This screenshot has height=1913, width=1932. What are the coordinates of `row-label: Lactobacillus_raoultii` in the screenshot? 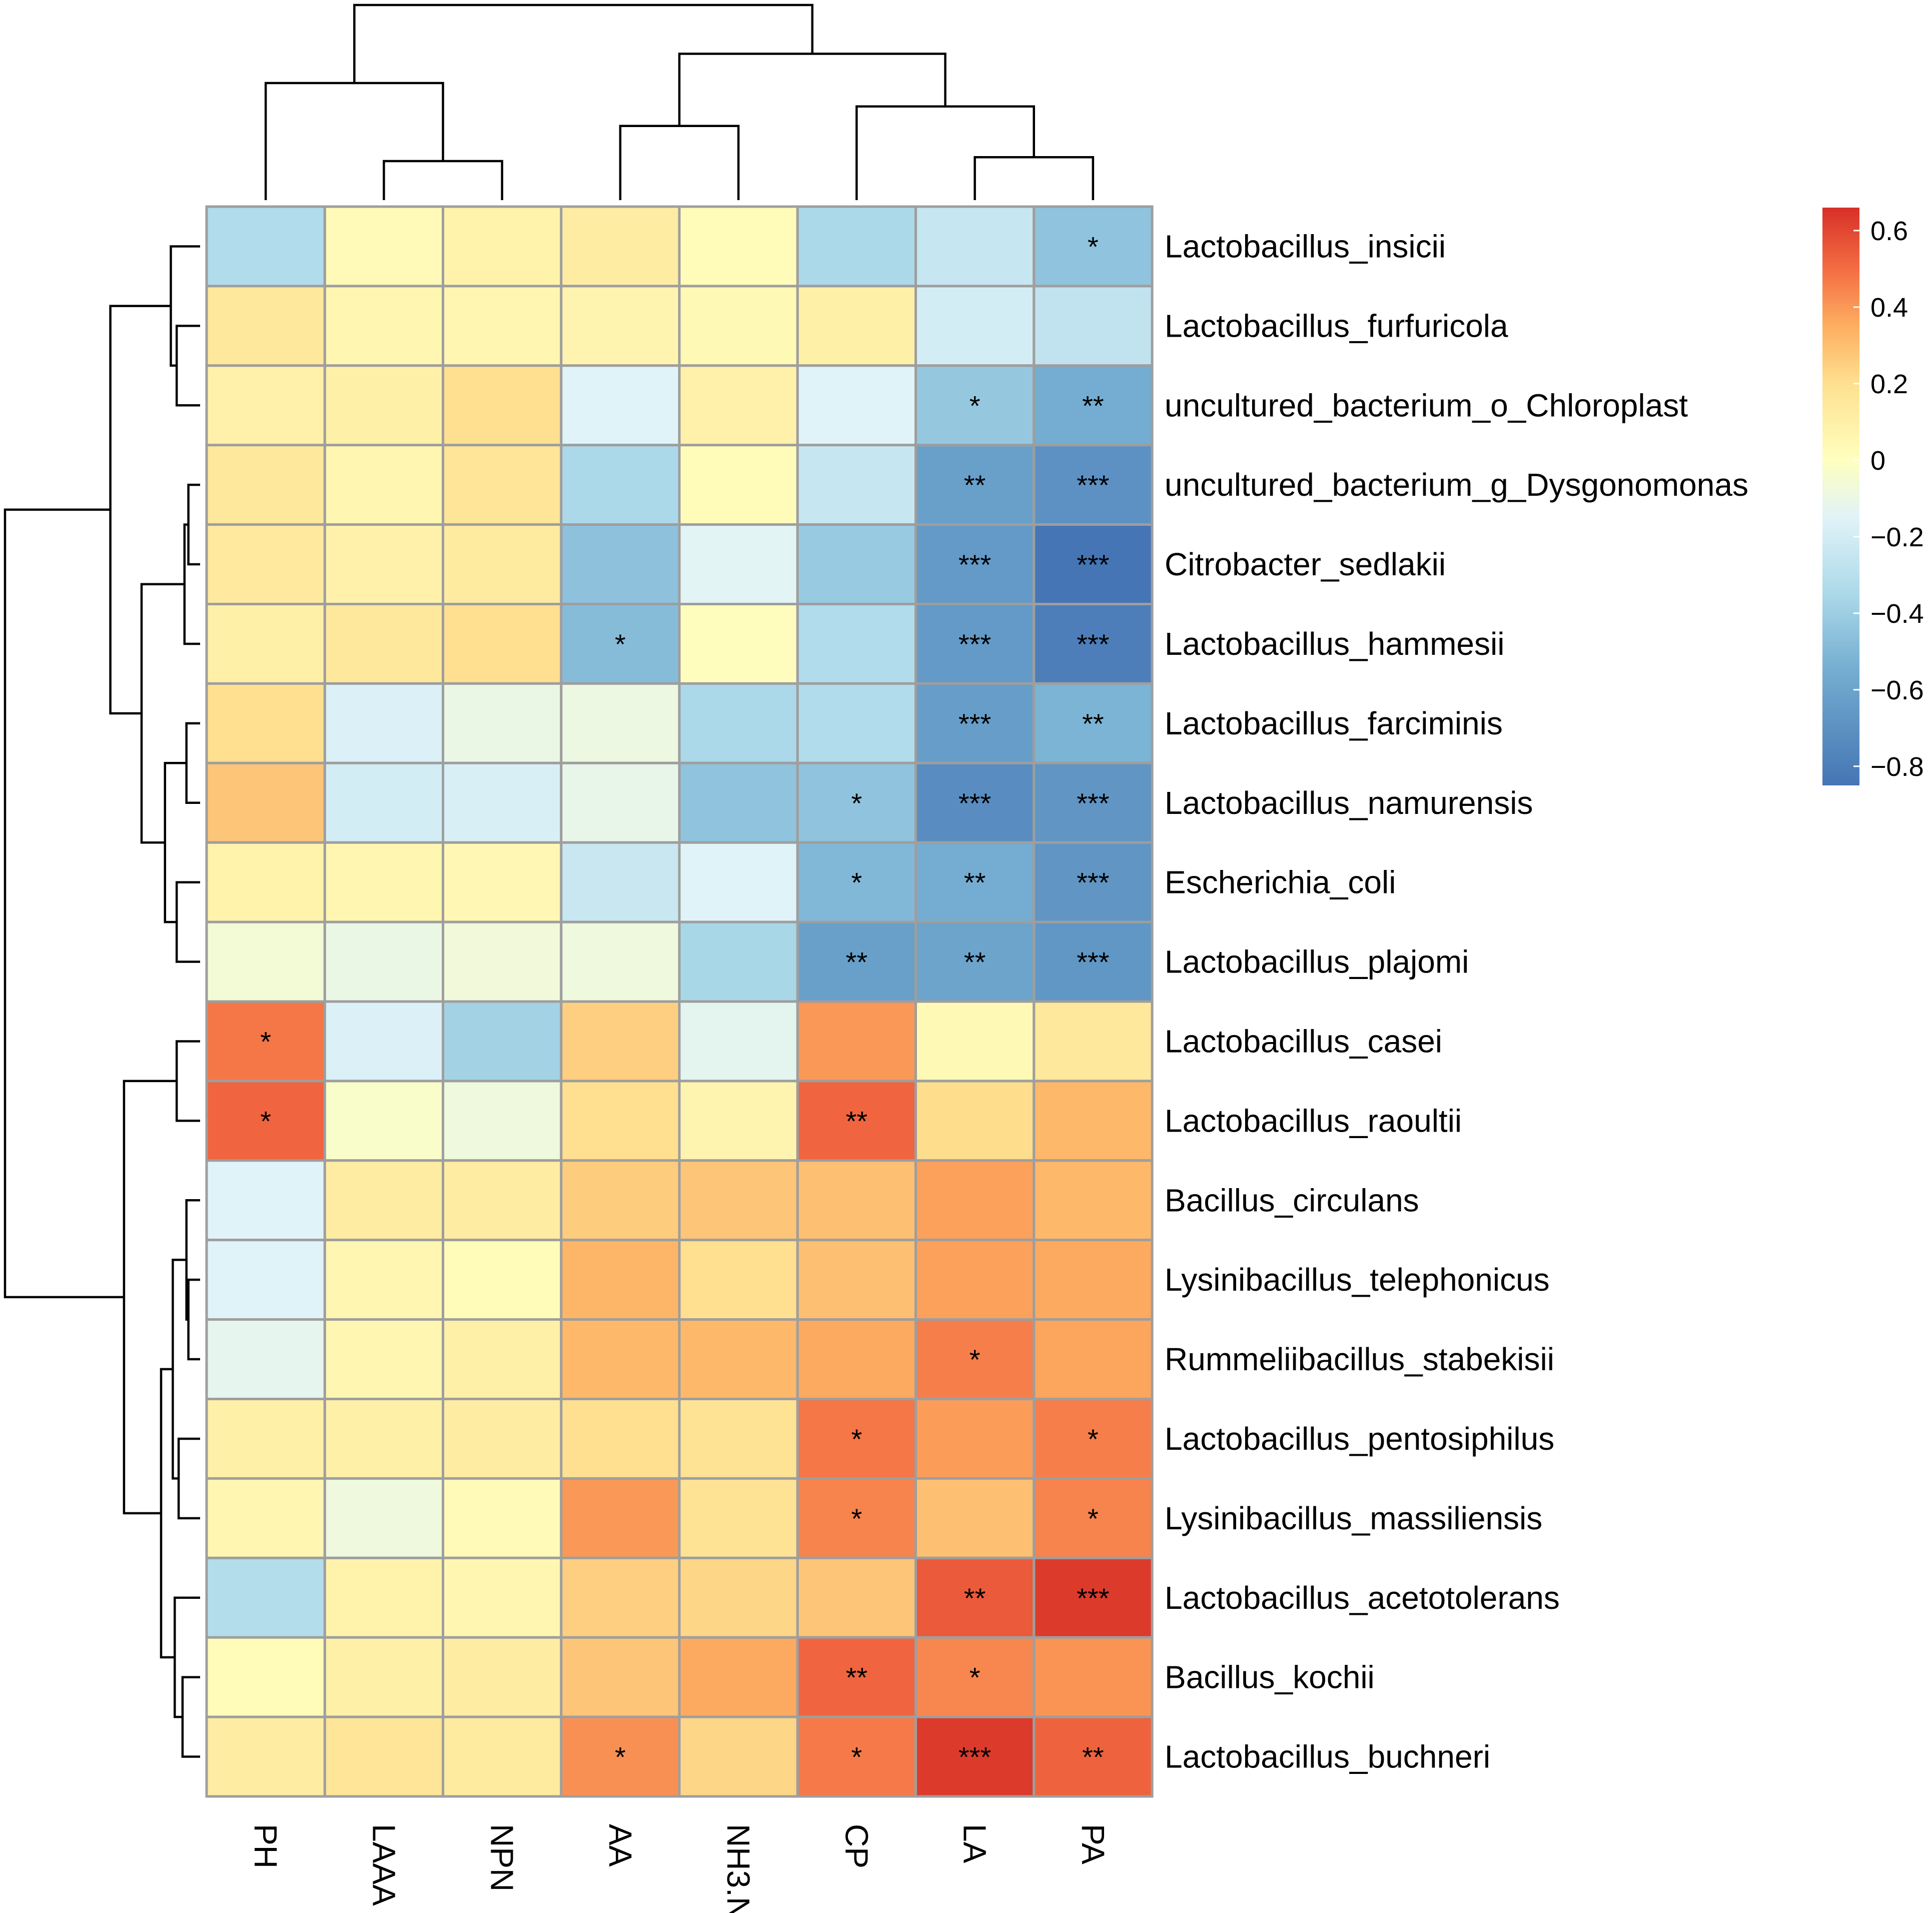 It's located at (1313, 1121).